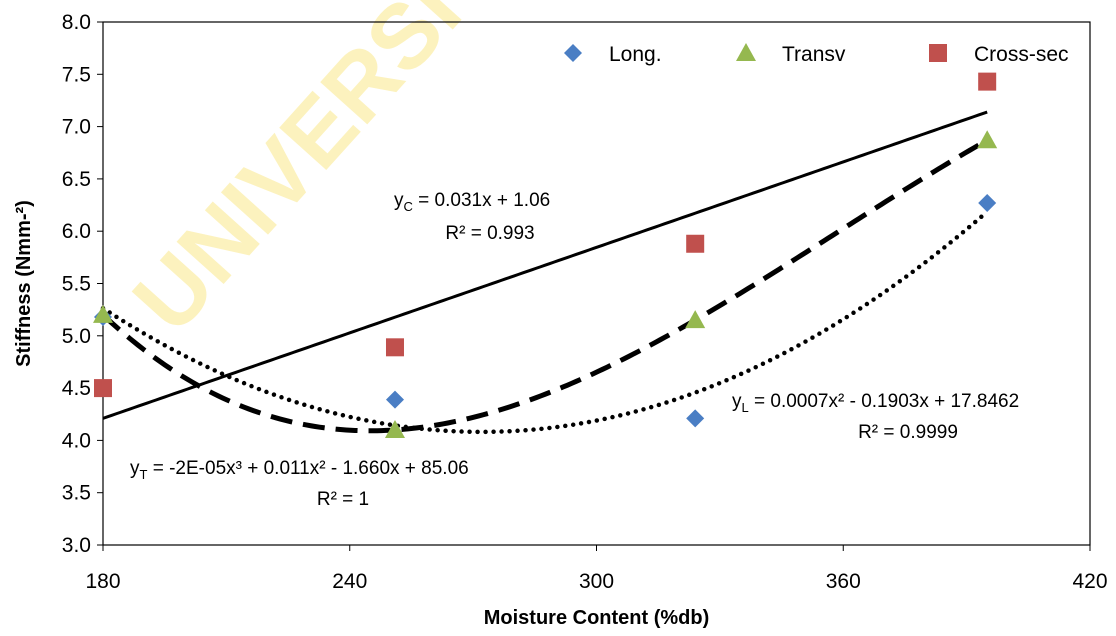  What do you see at coordinates (76, 440) in the screenshot?
I see `y-tick-label: 4.0` at bounding box center [76, 440].